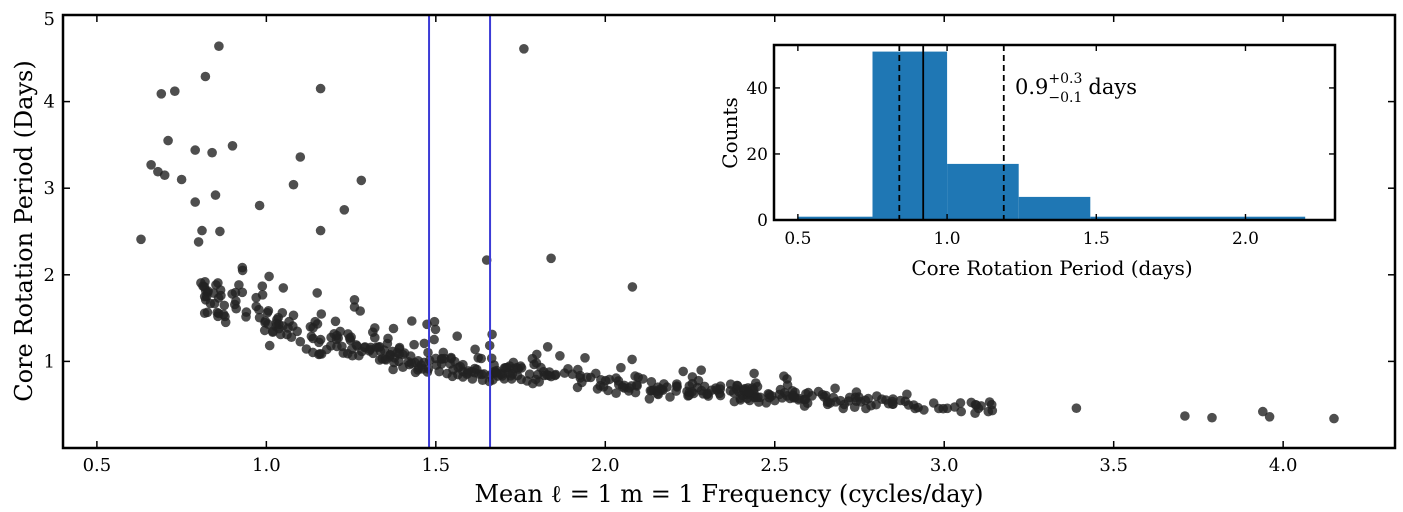 The width and height of the screenshot is (1403, 512). Describe the element at coordinates (49, 361) in the screenshot. I see `y-tick-label: 1` at that location.